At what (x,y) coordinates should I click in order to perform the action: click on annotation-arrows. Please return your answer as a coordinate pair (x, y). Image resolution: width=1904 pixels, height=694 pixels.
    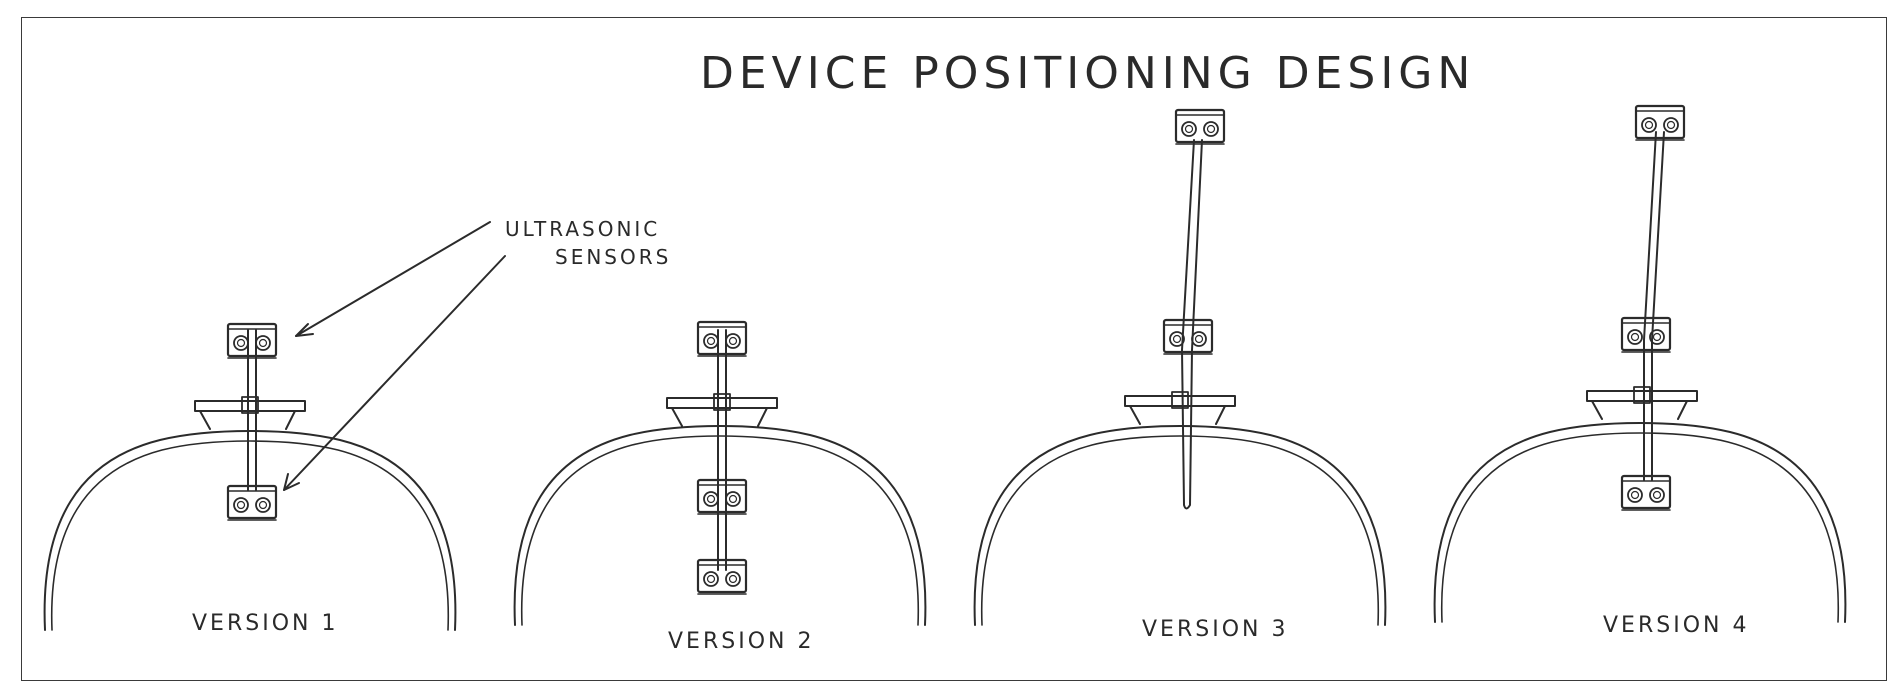
    Looking at the image, I should click on (394, 356).